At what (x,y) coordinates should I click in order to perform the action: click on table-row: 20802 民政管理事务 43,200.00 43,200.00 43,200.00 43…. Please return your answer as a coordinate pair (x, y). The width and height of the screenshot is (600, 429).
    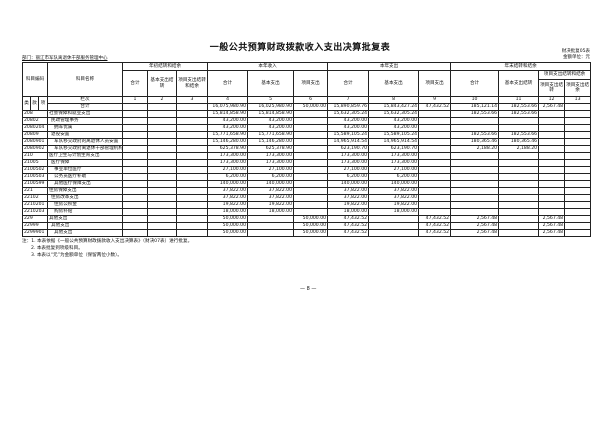
    Looking at the image, I should click on (306, 121).